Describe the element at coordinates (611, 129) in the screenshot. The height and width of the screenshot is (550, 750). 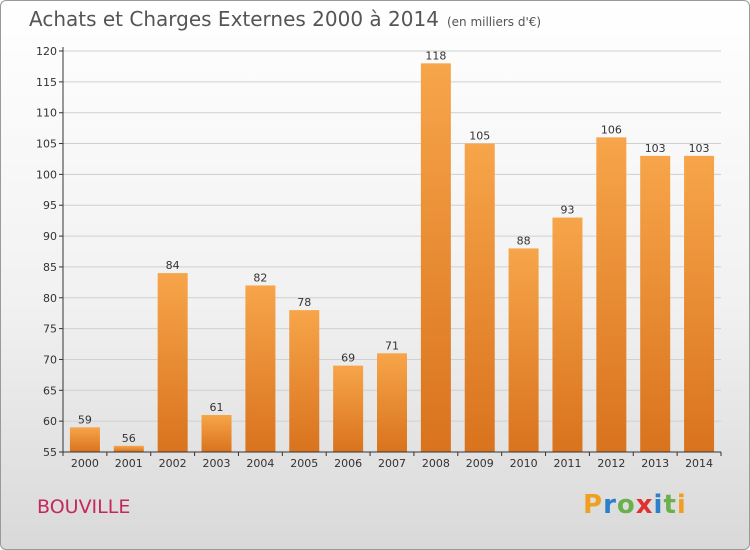
I see `bar-value-label: 106` at that location.